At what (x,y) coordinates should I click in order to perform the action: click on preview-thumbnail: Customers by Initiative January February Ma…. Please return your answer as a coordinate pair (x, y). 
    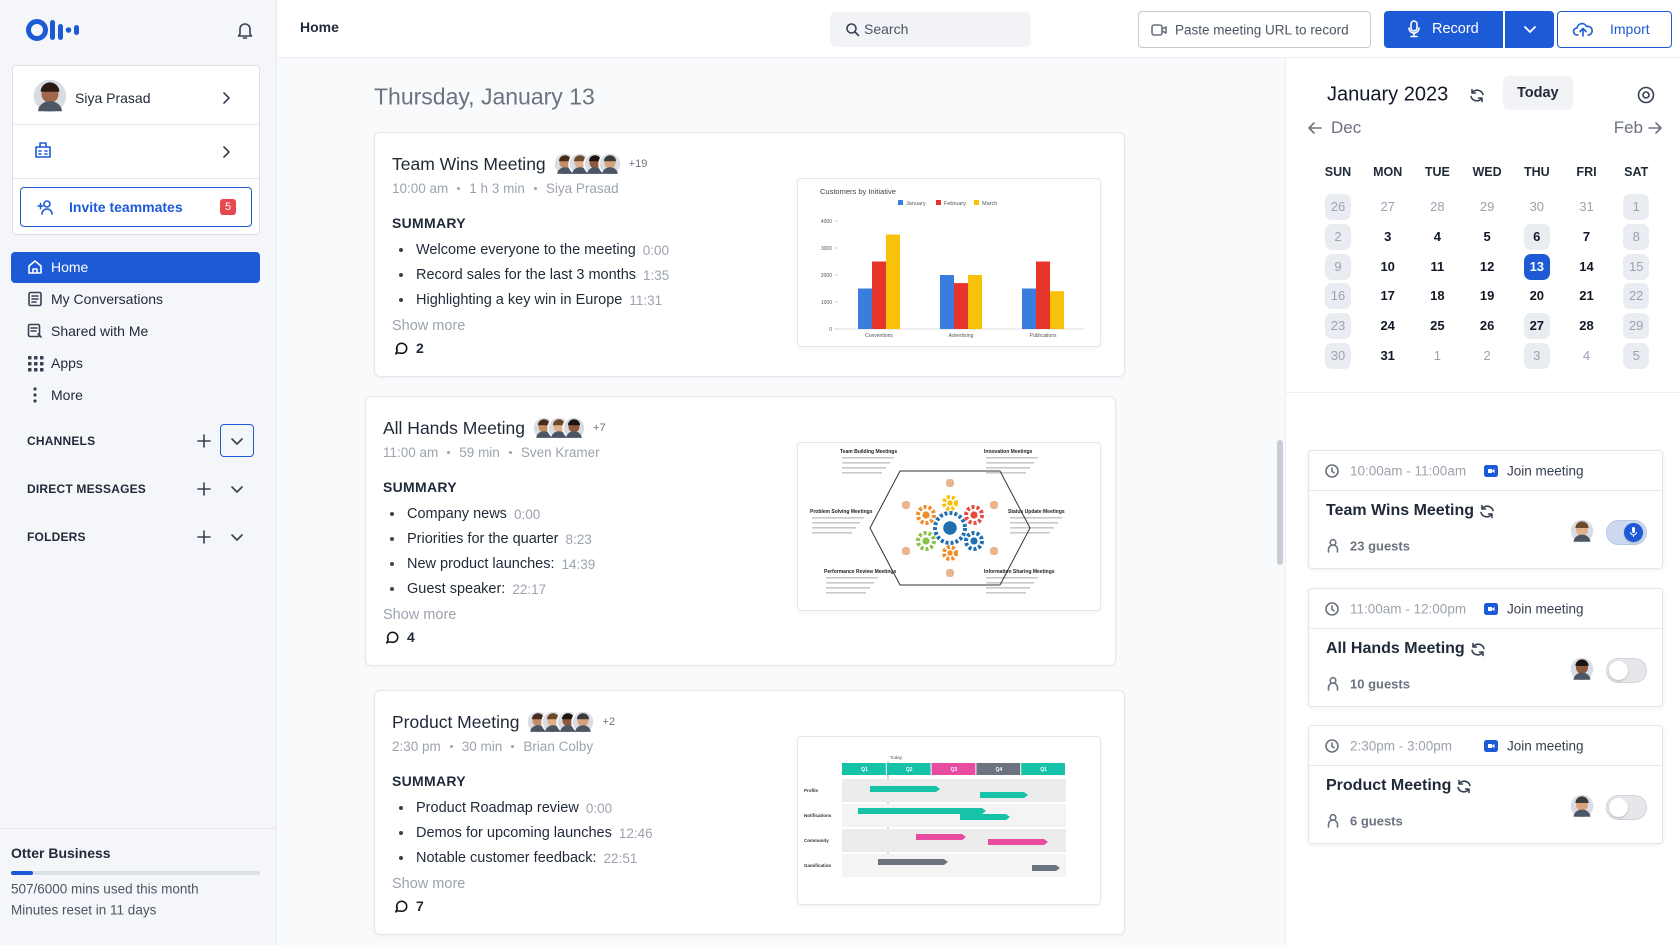
    Looking at the image, I should click on (949, 262).